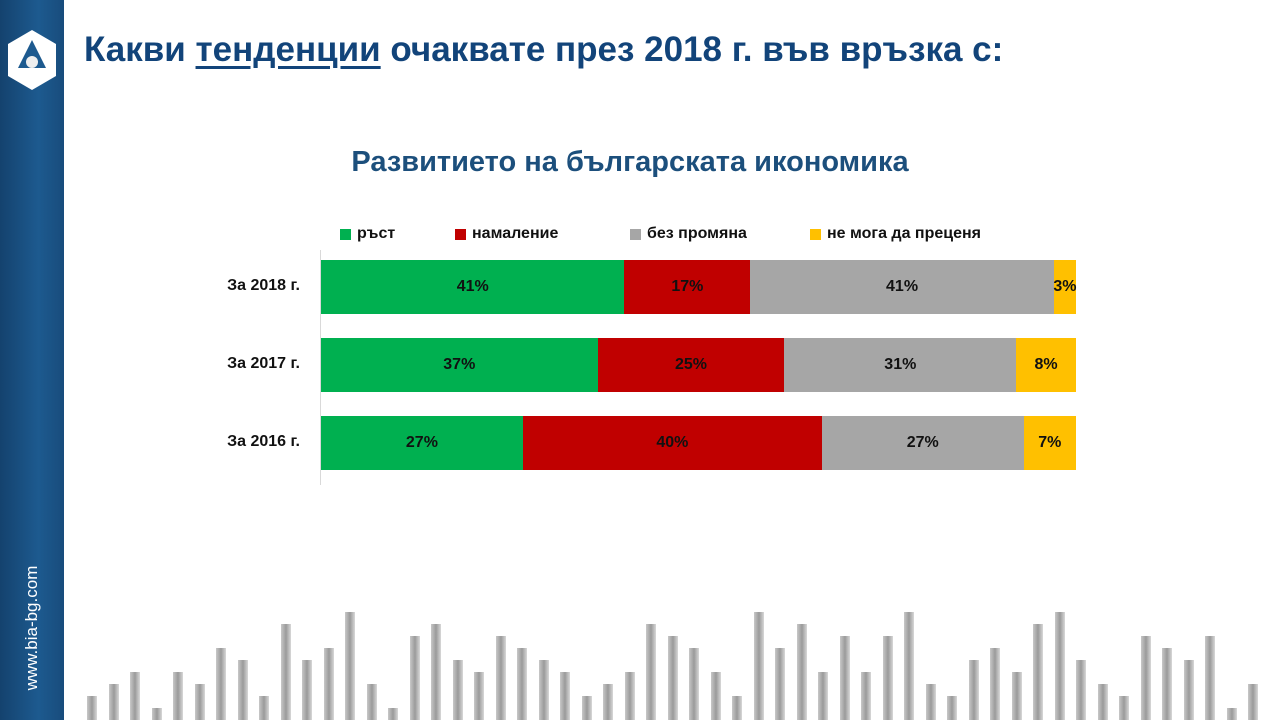 Image resolution: width=1280 pixels, height=720 pixels. I want to click on website-url: www.bia-bg.com, so click(31, 628).